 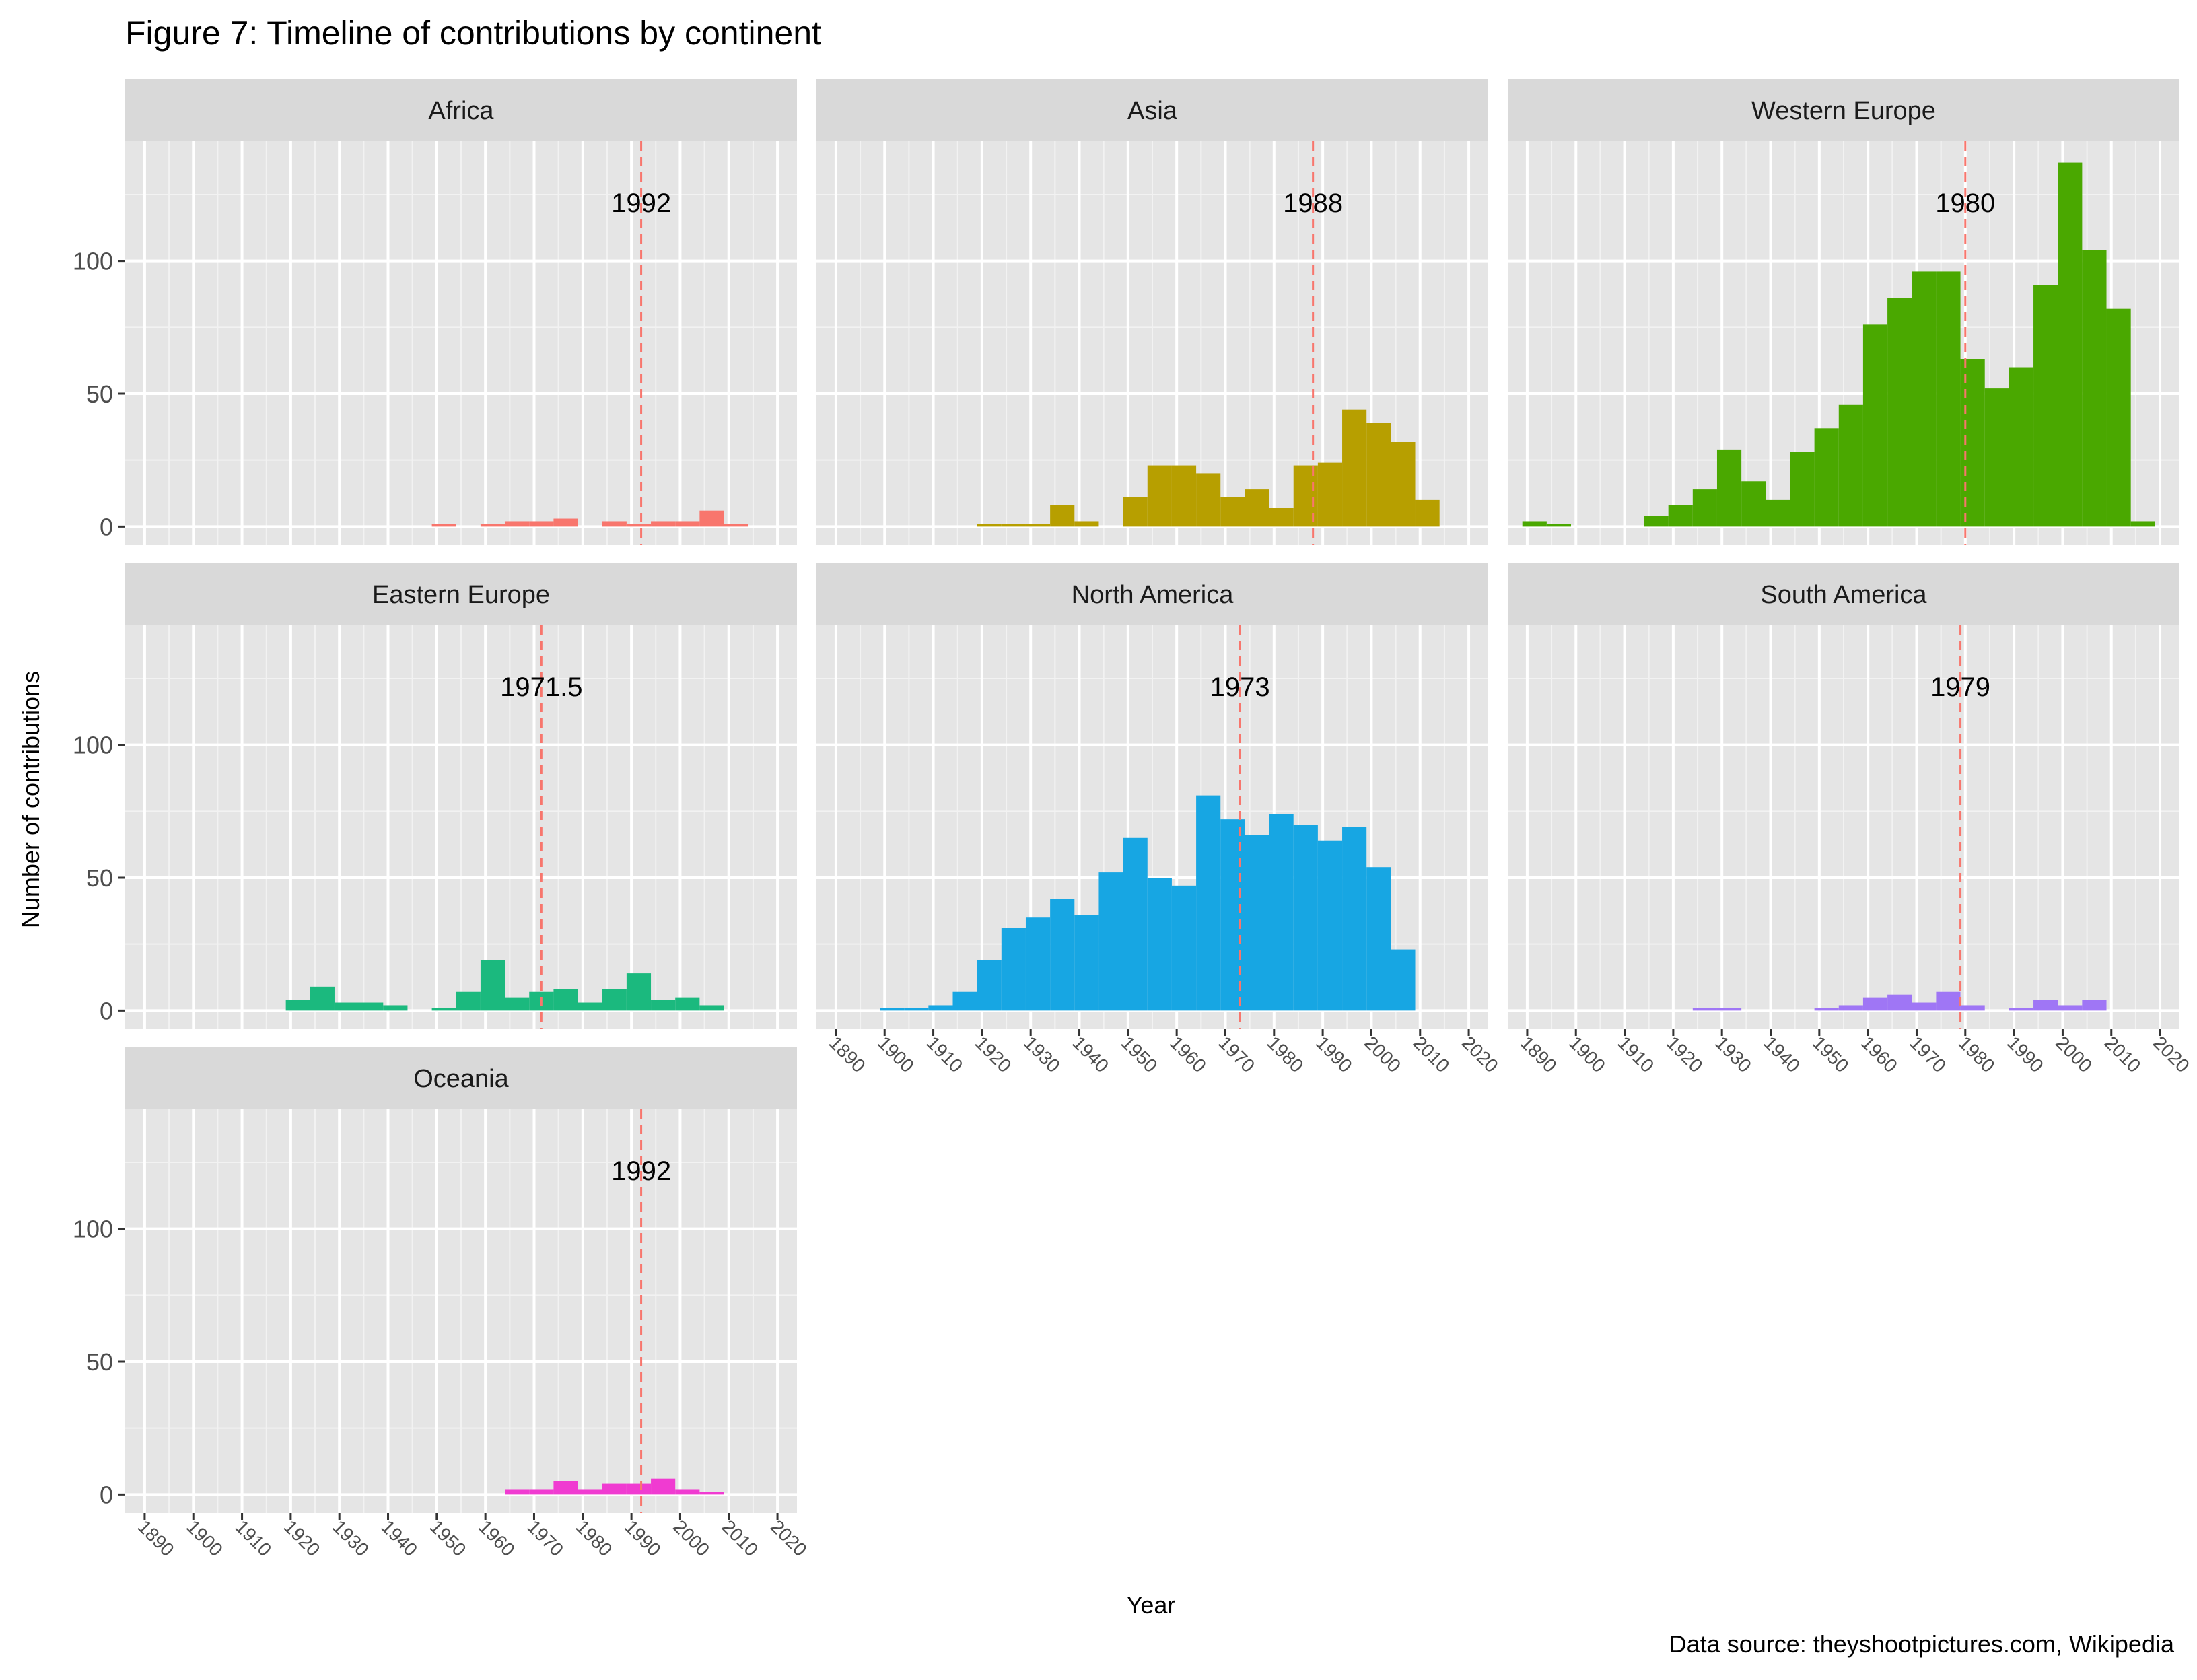 What do you see at coordinates (1152, 312) in the screenshot?
I see `facet-panel-asia: Asia 1988` at bounding box center [1152, 312].